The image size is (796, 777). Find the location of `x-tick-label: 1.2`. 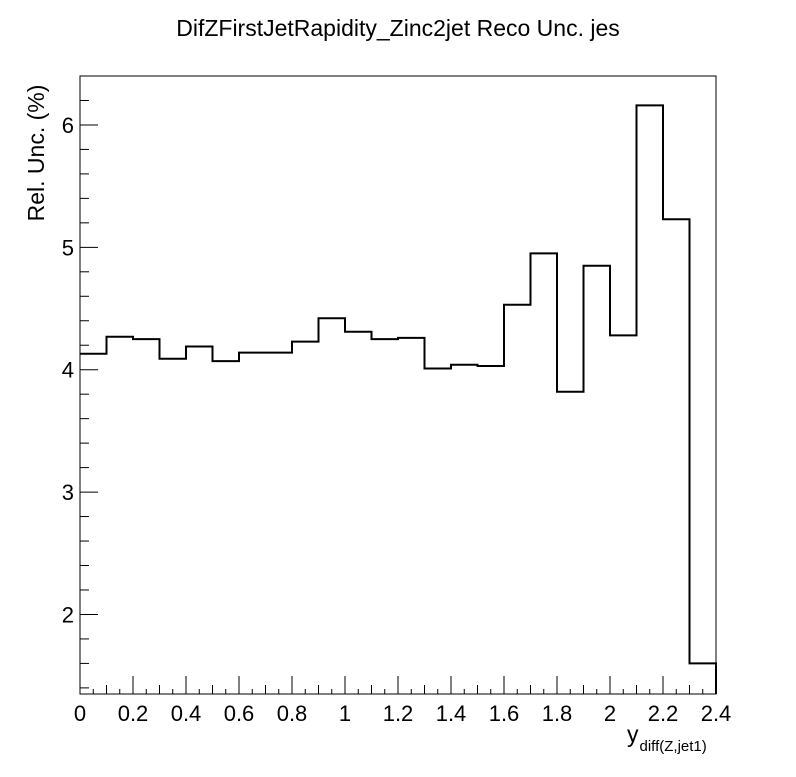

x-tick-label: 1.2 is located at coordinates (398, 713).